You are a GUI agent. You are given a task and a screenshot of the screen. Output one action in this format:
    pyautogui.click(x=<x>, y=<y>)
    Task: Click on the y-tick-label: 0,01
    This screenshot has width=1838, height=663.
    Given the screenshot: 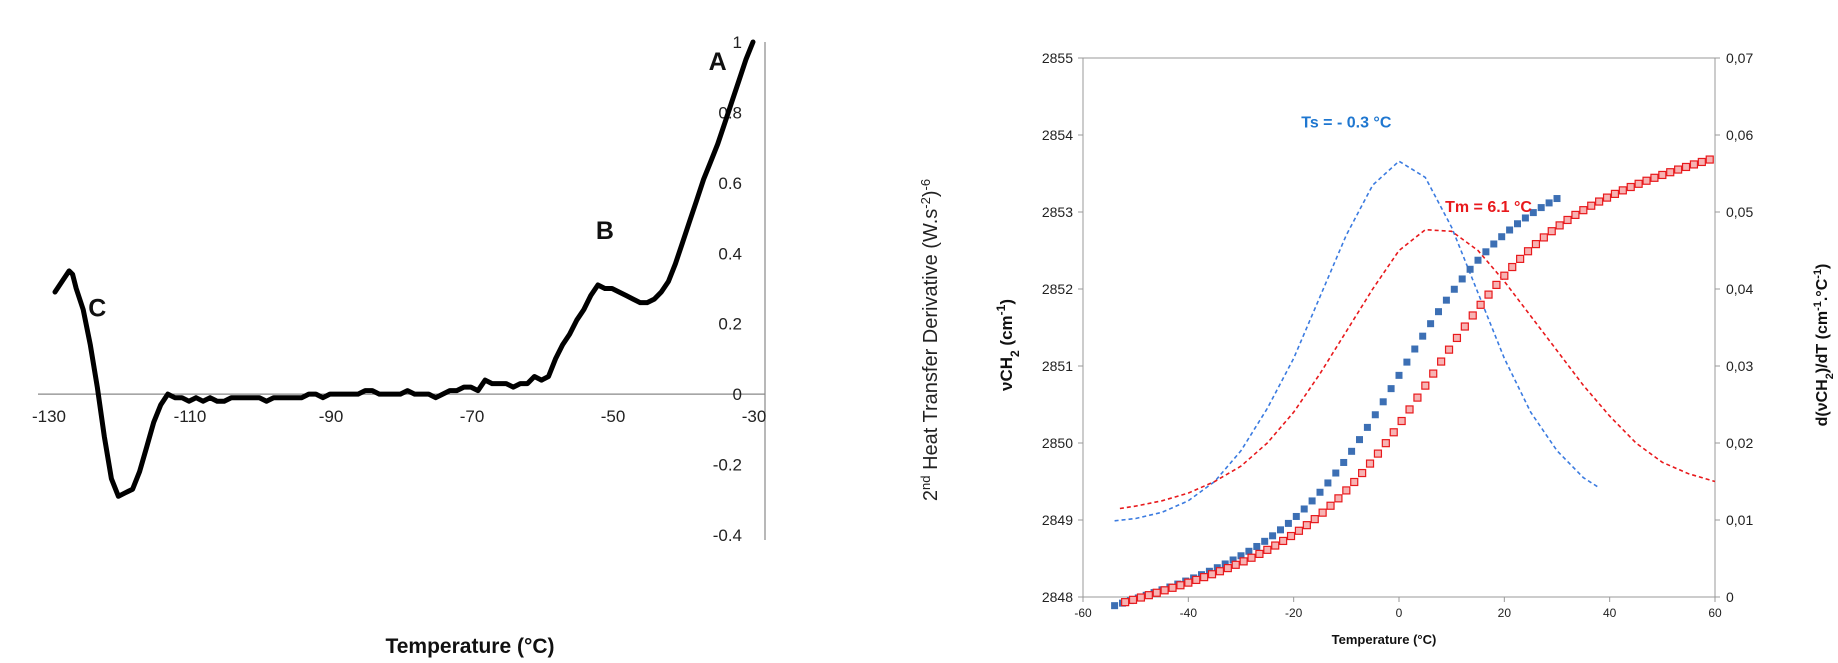 What is the action you would take?
    pyautogui.click(x=1739, y=520)
    